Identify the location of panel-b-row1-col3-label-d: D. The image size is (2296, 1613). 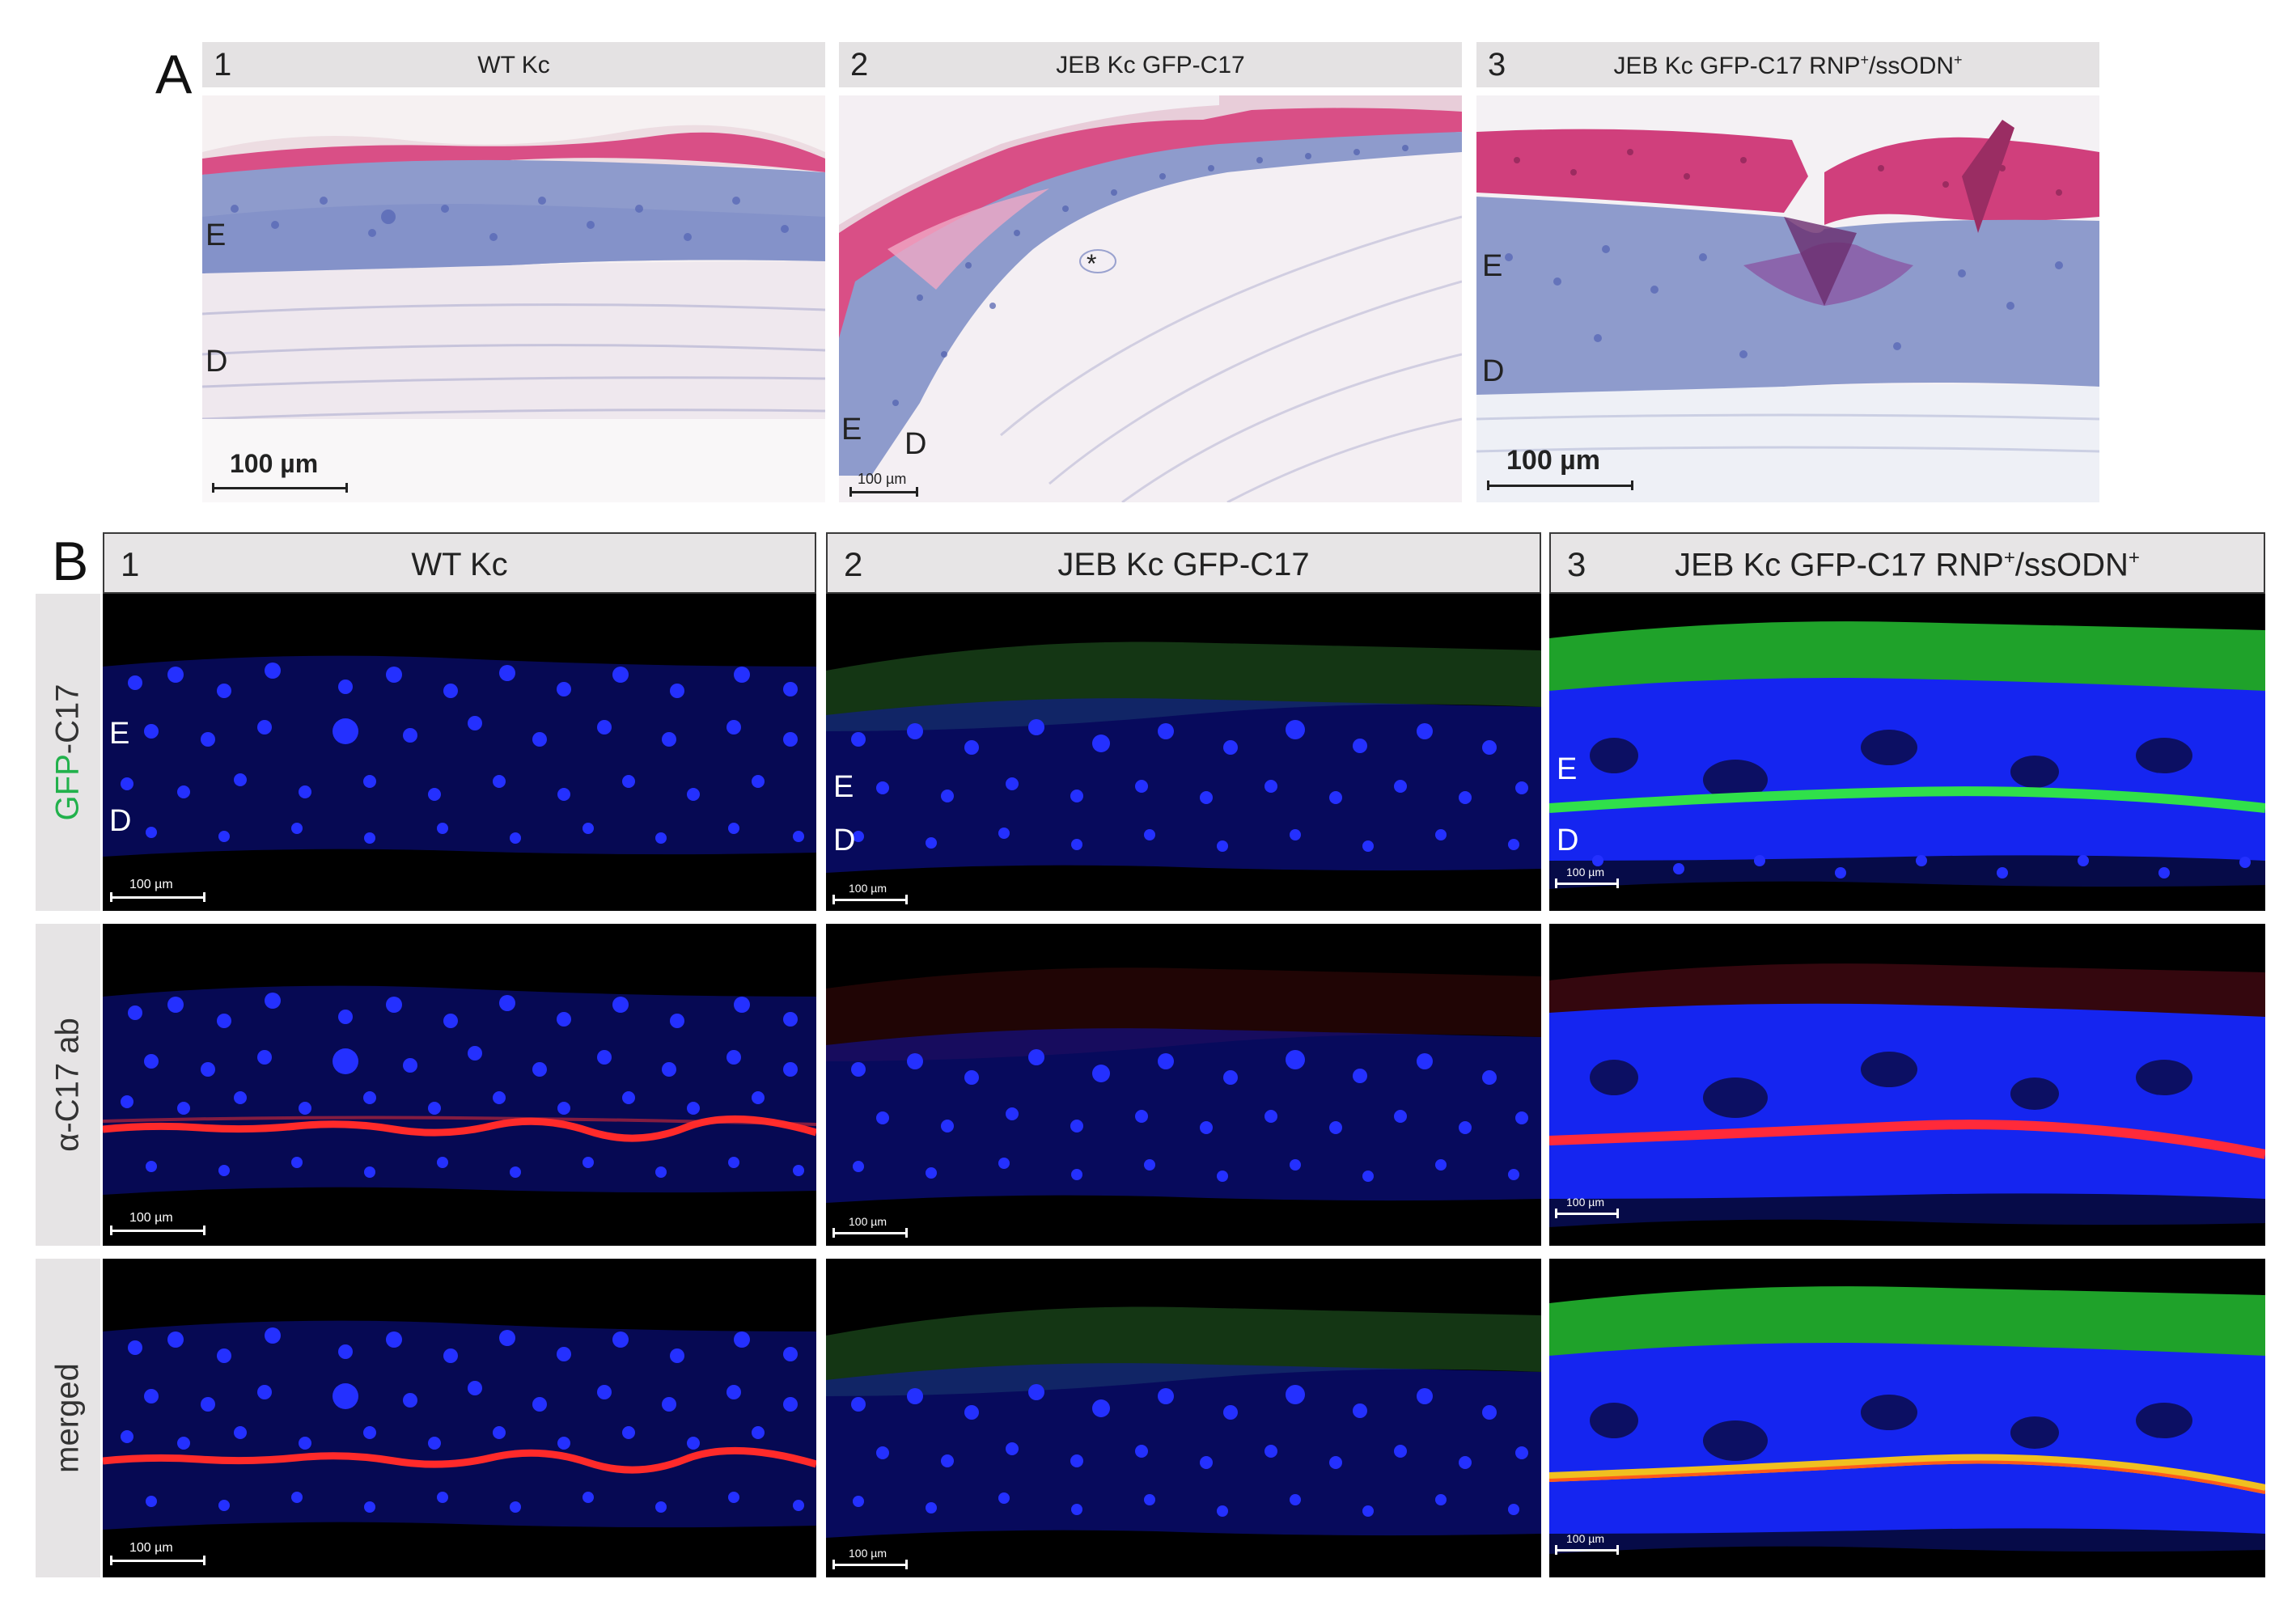
(1568, 840).